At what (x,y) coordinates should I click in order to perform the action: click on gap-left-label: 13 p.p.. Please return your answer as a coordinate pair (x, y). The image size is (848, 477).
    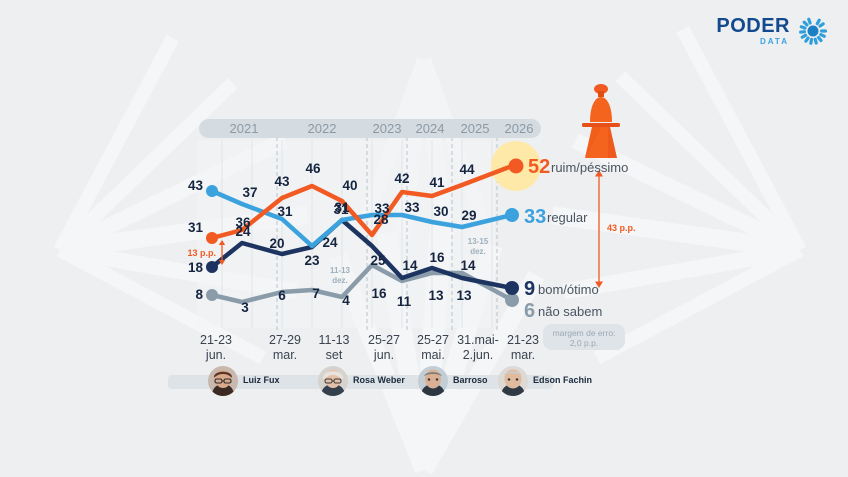
    Looking at the image, I should click on (201, 253).